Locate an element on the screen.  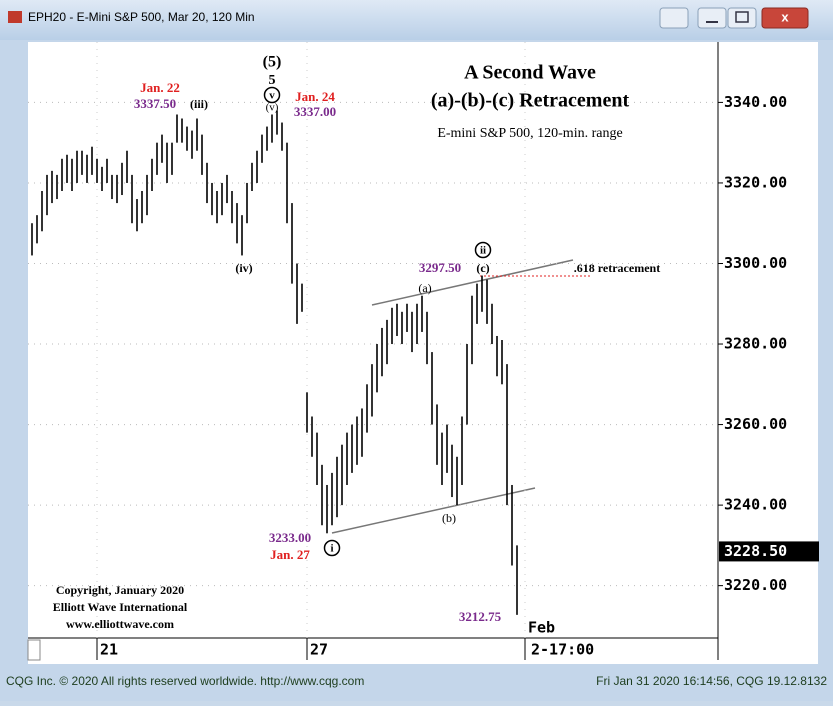
pin-button is located at coordinates (674, 18).